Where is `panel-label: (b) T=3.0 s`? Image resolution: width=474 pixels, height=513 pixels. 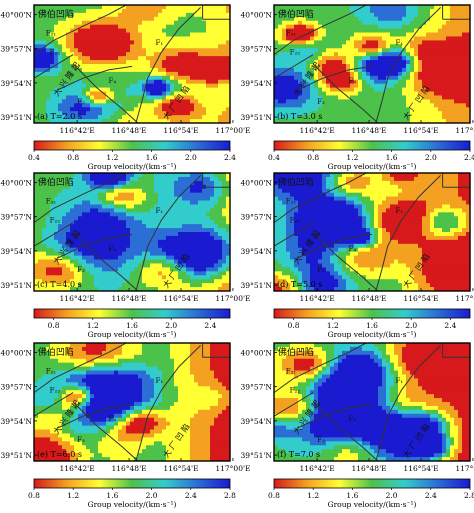
panel-label: (b) T=3.0 s is located at coordinates (299, 116).